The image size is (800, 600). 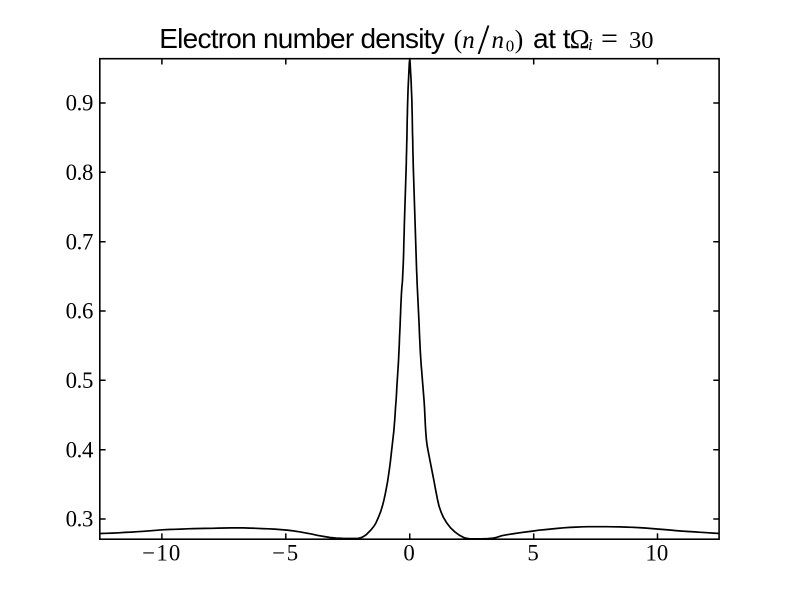 What do you see at coordinates (590, 44) in the screenshot?
I see `svg-text: i` at bounding box center [590, 44].